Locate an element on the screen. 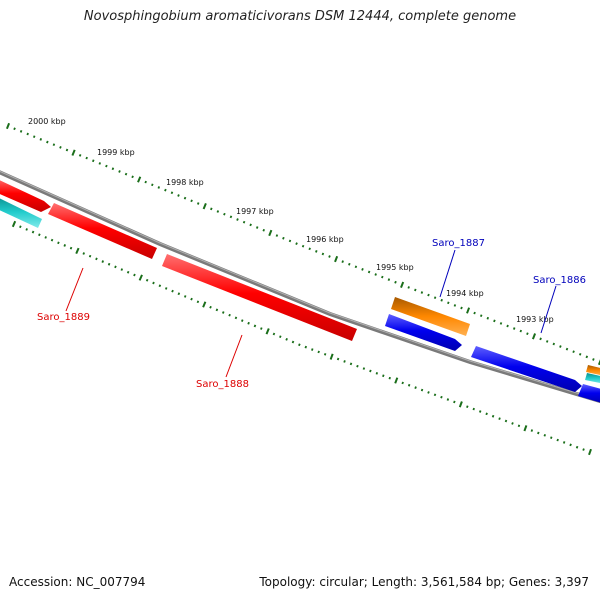 Image resolution: width=600 pixels, height=600 pixels. gene-label-saro-1886: Saro_1886 is located at coordinates (559, 280).